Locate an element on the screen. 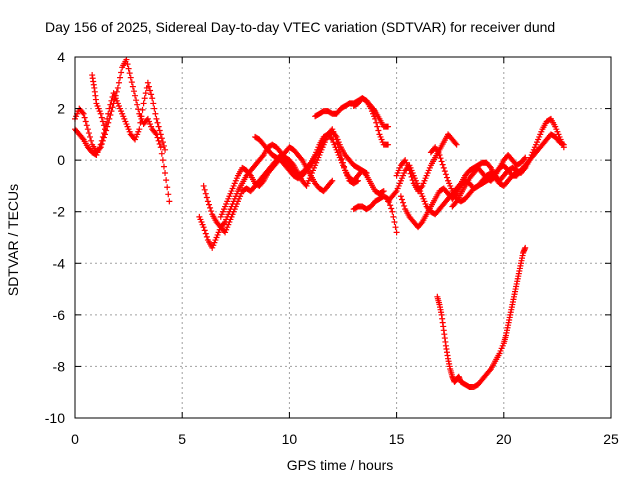  y-tick-label: 0 is located at coordinates (61, 160).